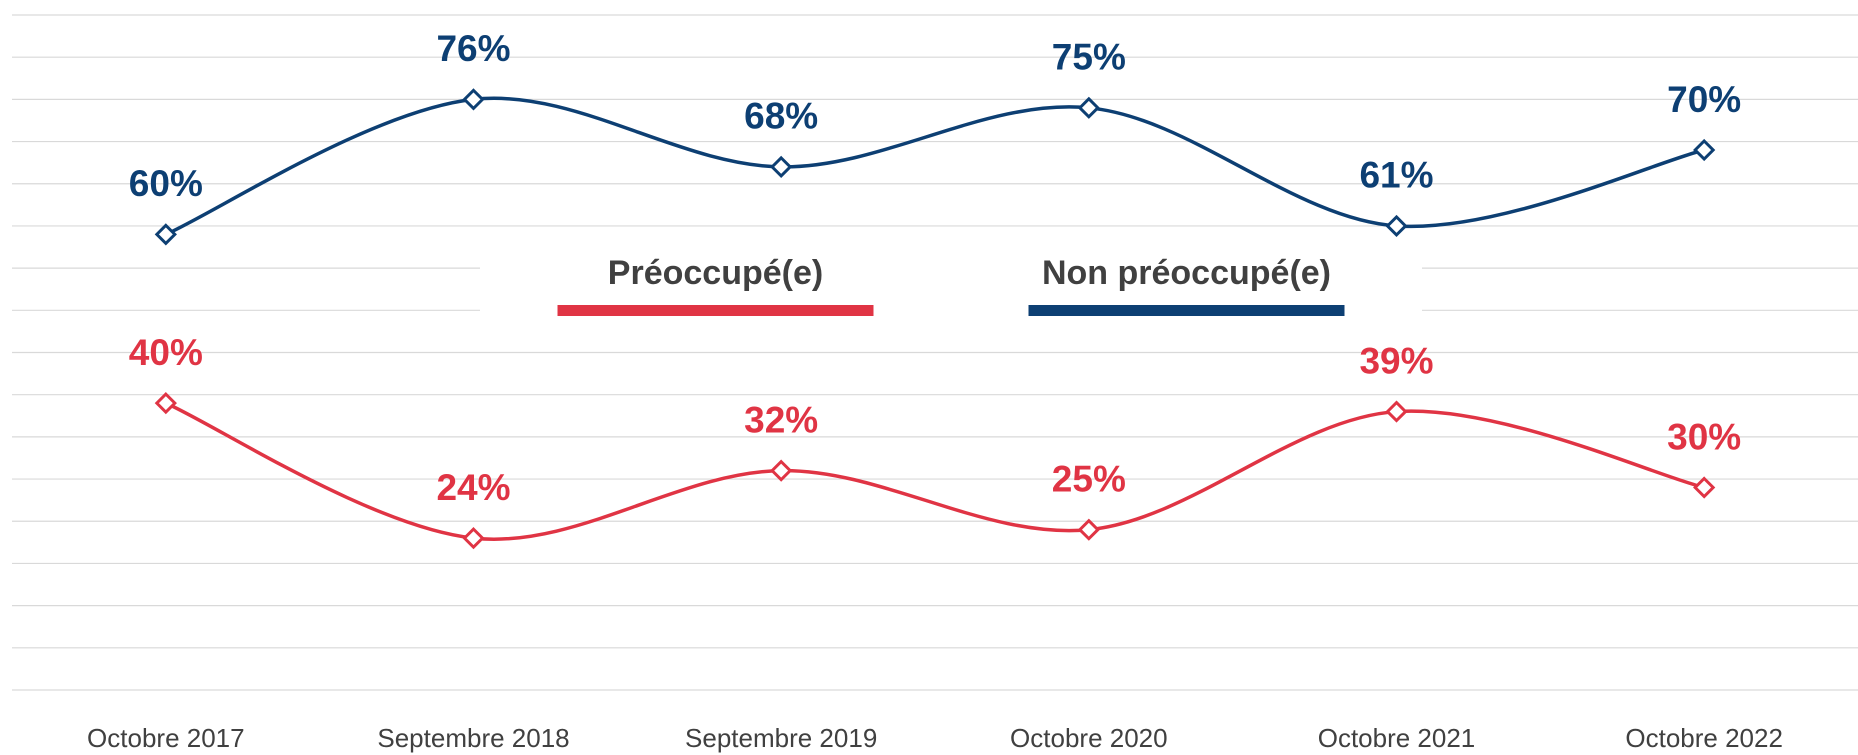 This screenshot has width=1858, height=755. Describe the element at coordinates (1089, 478) in the screenshot. I see `data-label: 25%` at that location.